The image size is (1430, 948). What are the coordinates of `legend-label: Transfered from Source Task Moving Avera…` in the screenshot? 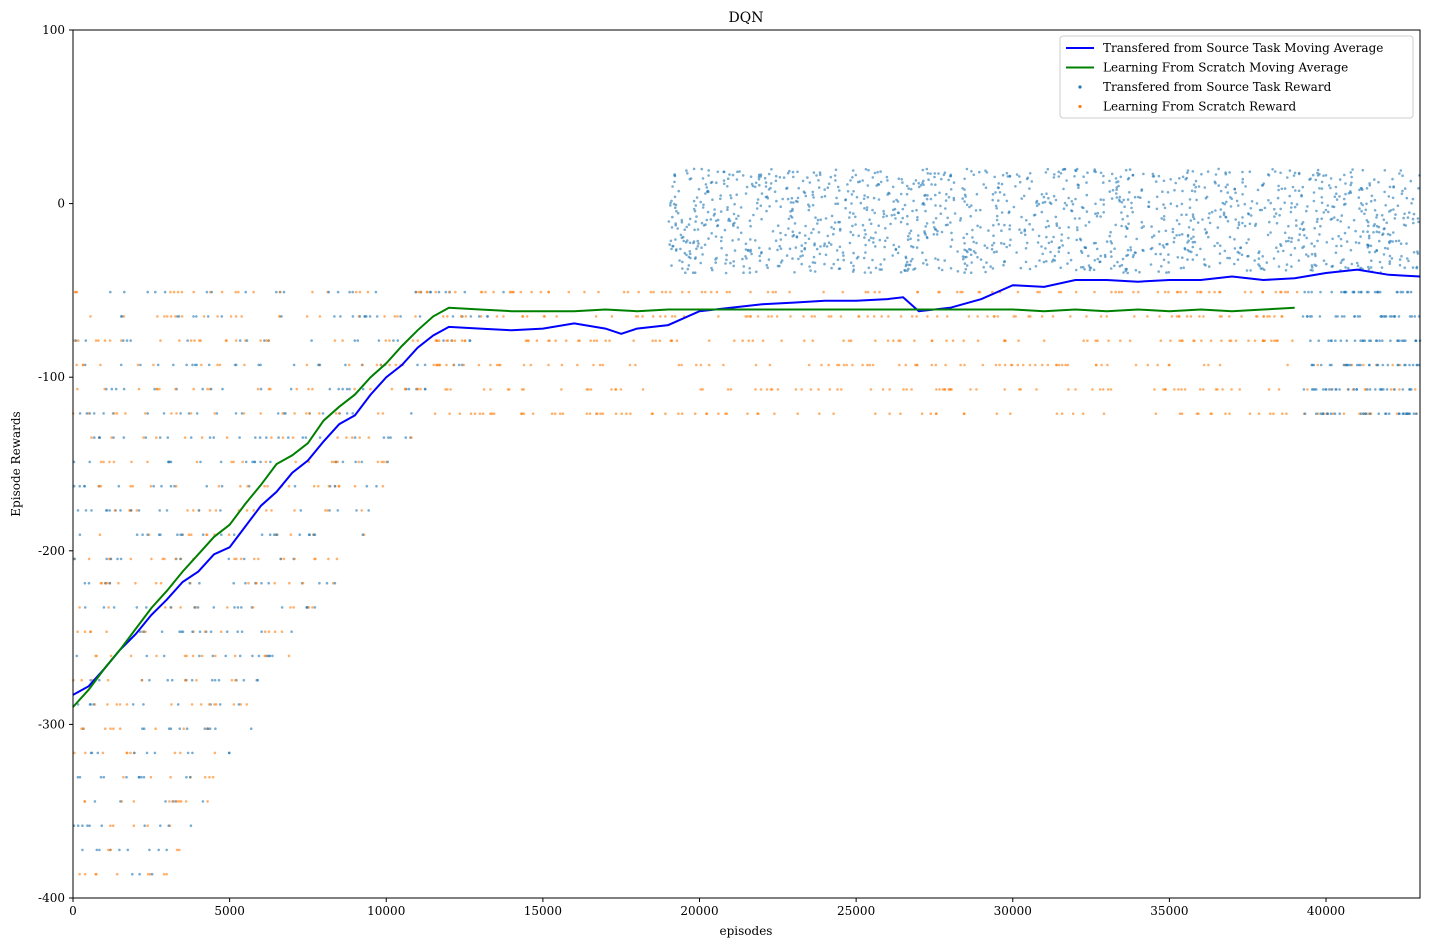 It's located at (1243, 48).